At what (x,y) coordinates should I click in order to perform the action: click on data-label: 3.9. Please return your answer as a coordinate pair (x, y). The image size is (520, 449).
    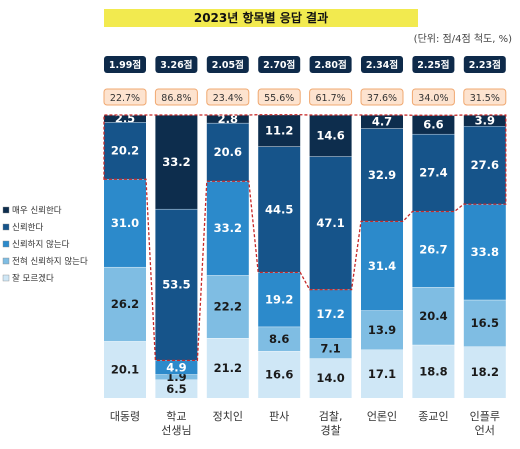
    Looking at the image, I should click on (485, 121).